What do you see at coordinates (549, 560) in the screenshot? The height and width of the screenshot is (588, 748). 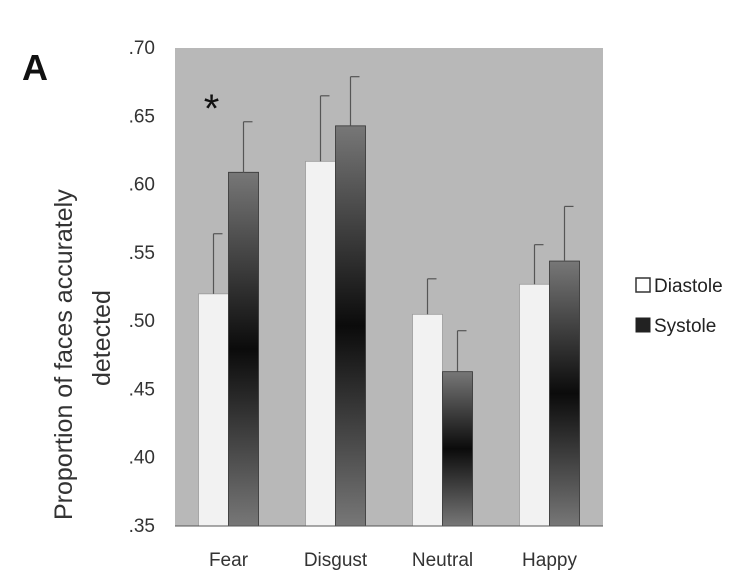 I see `x-category-label: Happy` at bounding box center [549, 560].